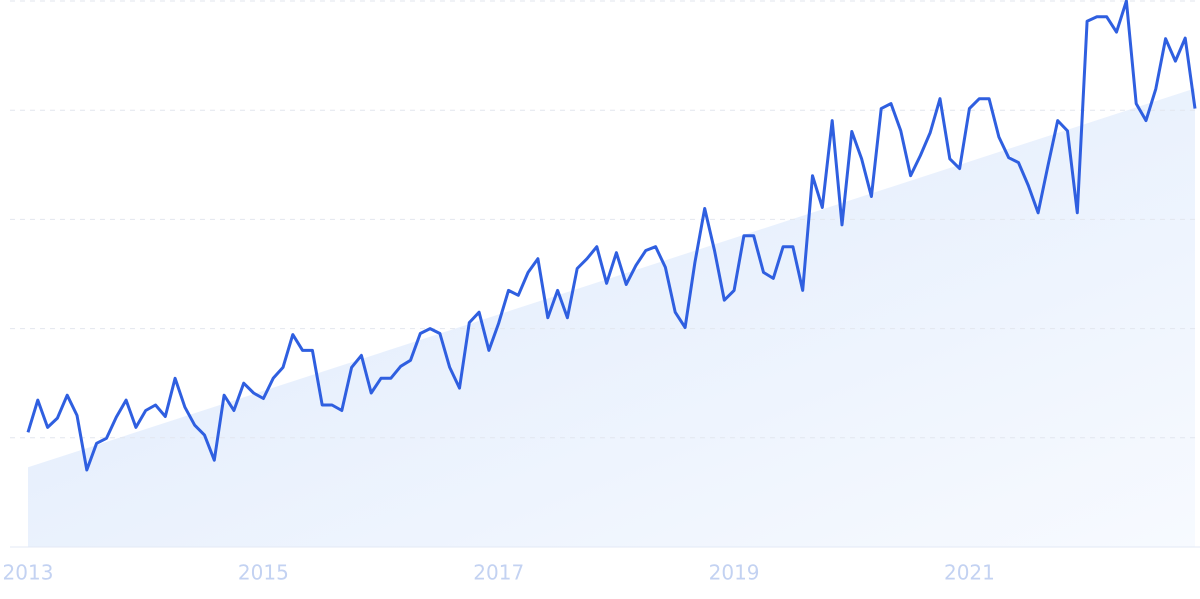  What do you see at coordinates (498, 573) in the screenshot?
I see `x-tick-label: 2017` at bounding box center [498, 573].